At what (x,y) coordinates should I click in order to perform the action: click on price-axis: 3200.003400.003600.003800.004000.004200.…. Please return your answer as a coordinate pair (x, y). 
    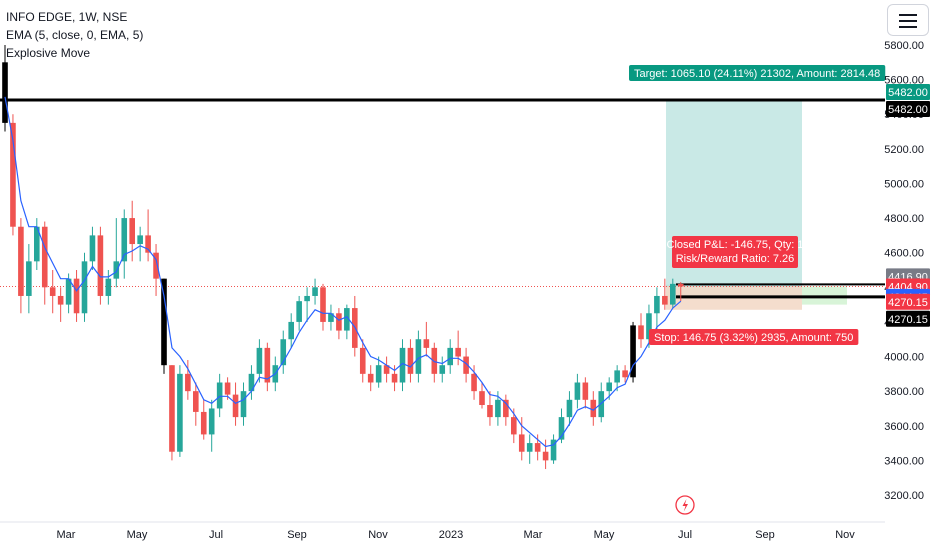
    Looking at the image, I should click on (904, 271).